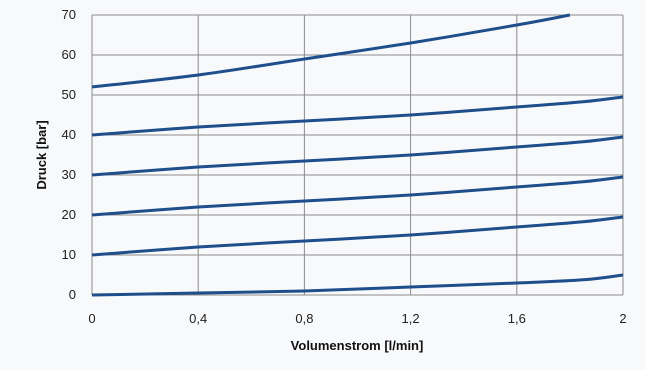  Describe the element at coordinates (69, 174) in the screenshot. I see `y-tick-label: 30` at that location.